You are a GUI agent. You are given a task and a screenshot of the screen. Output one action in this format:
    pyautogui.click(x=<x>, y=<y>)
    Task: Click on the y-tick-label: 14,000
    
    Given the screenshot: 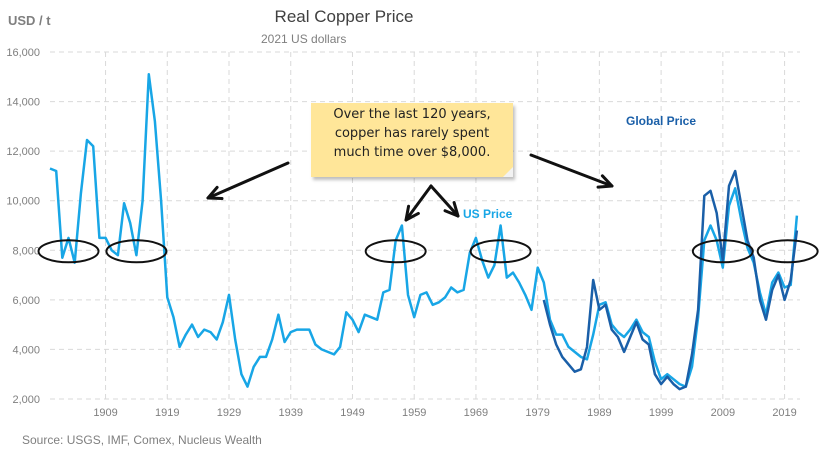 What is the action you would take?
    pyautogui.click(x=23, y=103)
    